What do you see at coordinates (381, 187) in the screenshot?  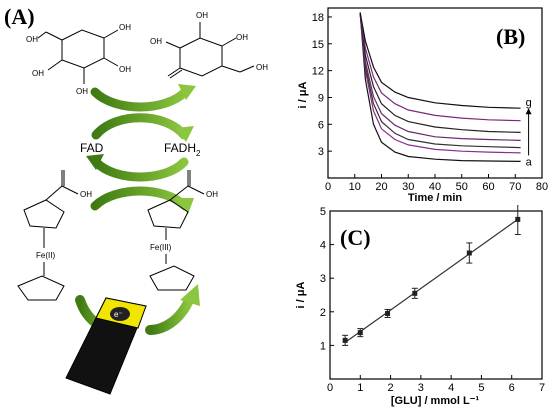 I see `chart-b-xtick-label: 20` at bounding box center [381, 187].